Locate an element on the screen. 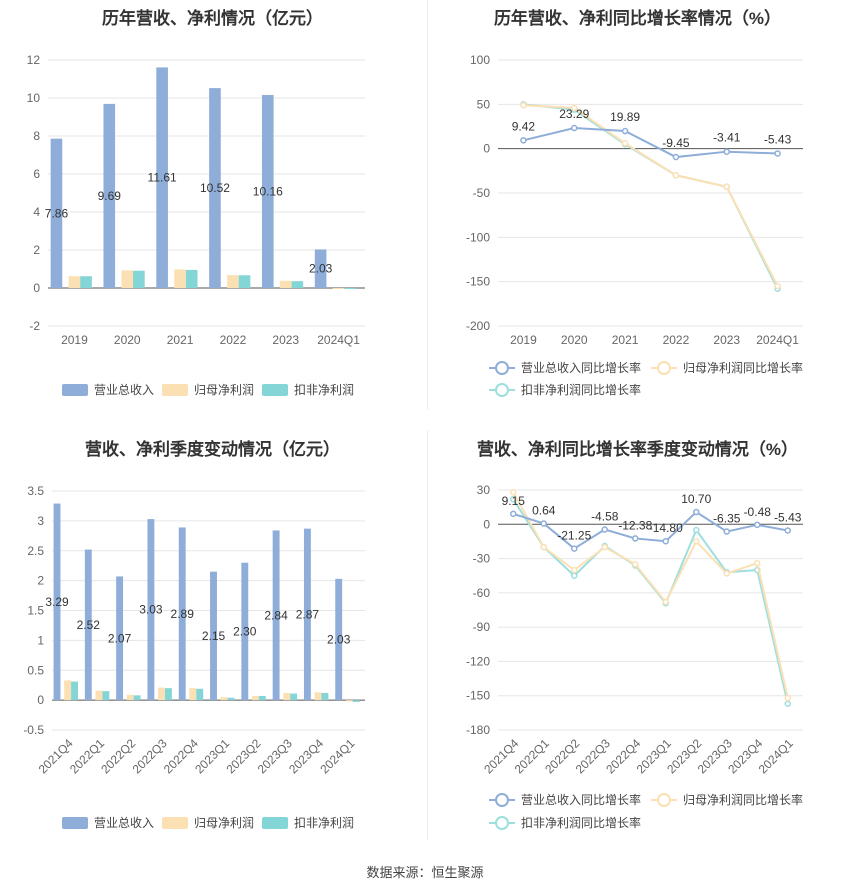 The width and height of the screenshot is (850, 891). data-source-note: 数据来源：恒生聚源 is located at coordinates (425, 872).